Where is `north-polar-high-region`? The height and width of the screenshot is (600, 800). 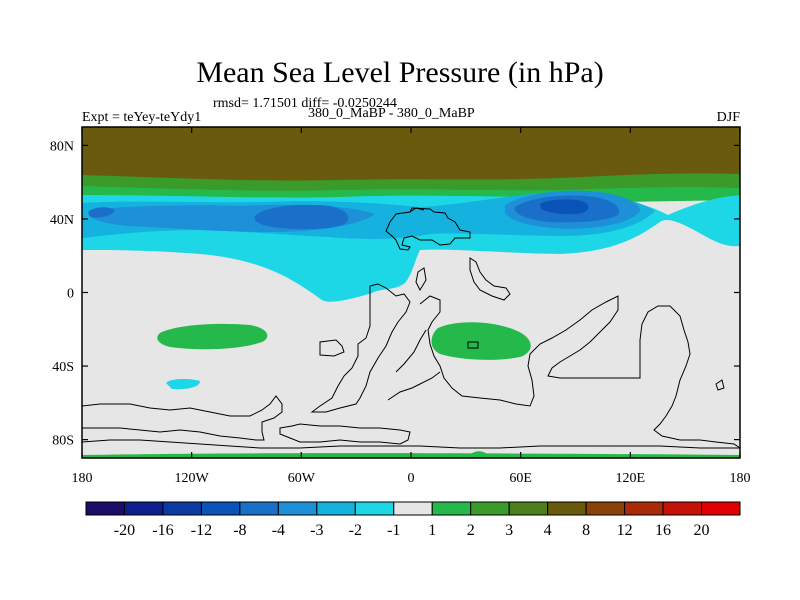
north-polar-high-region is located at coordinates (411, 155).